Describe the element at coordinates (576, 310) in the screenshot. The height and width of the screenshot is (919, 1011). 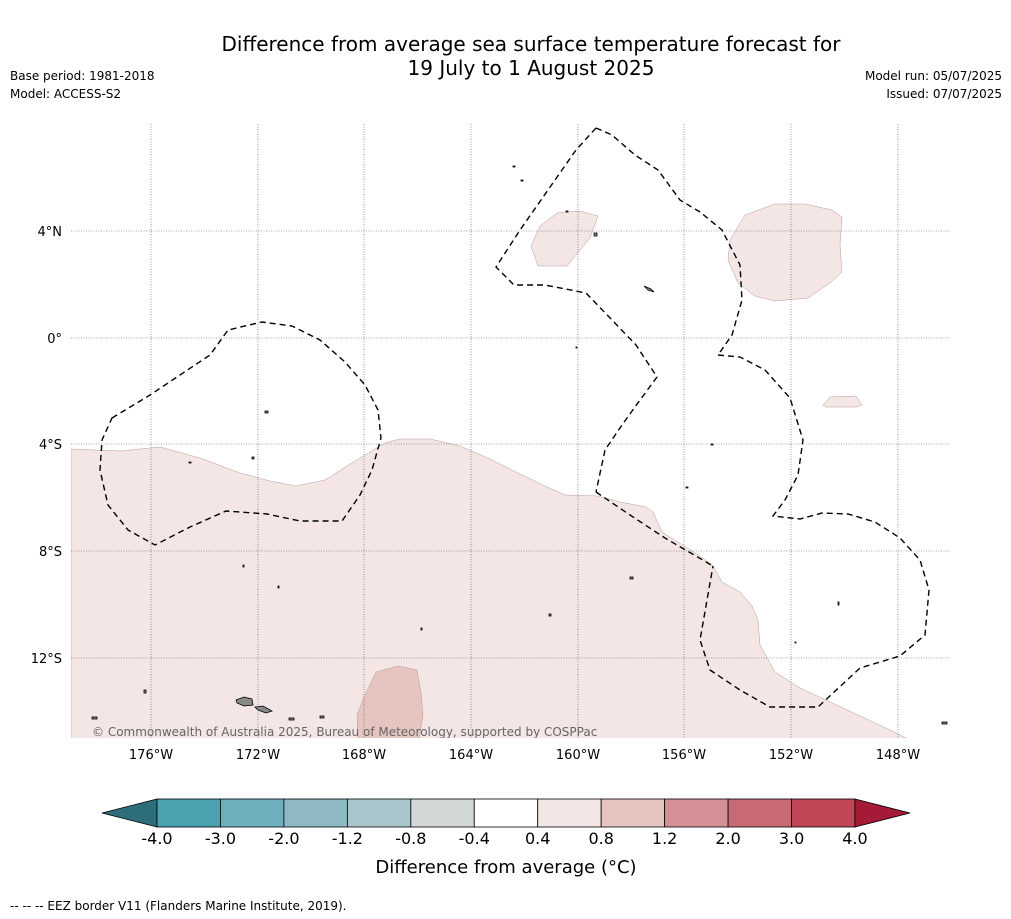
I see `eez-border-kiribati-line-west` at that location.